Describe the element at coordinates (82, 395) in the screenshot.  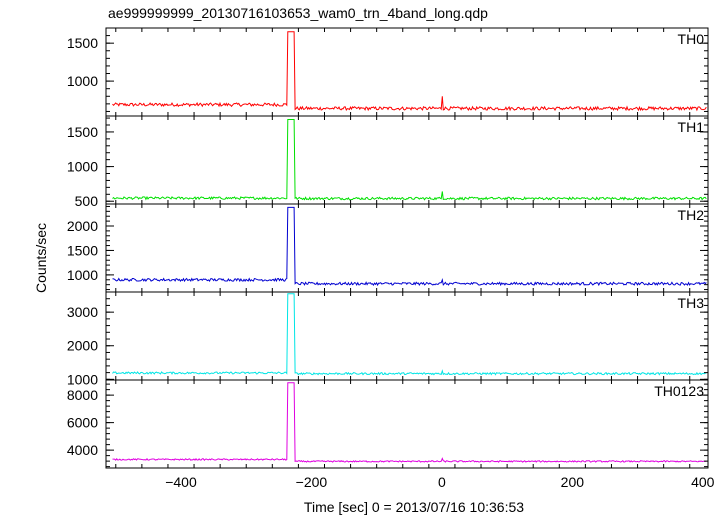
I see `y-tick-label: 8000` at that location.